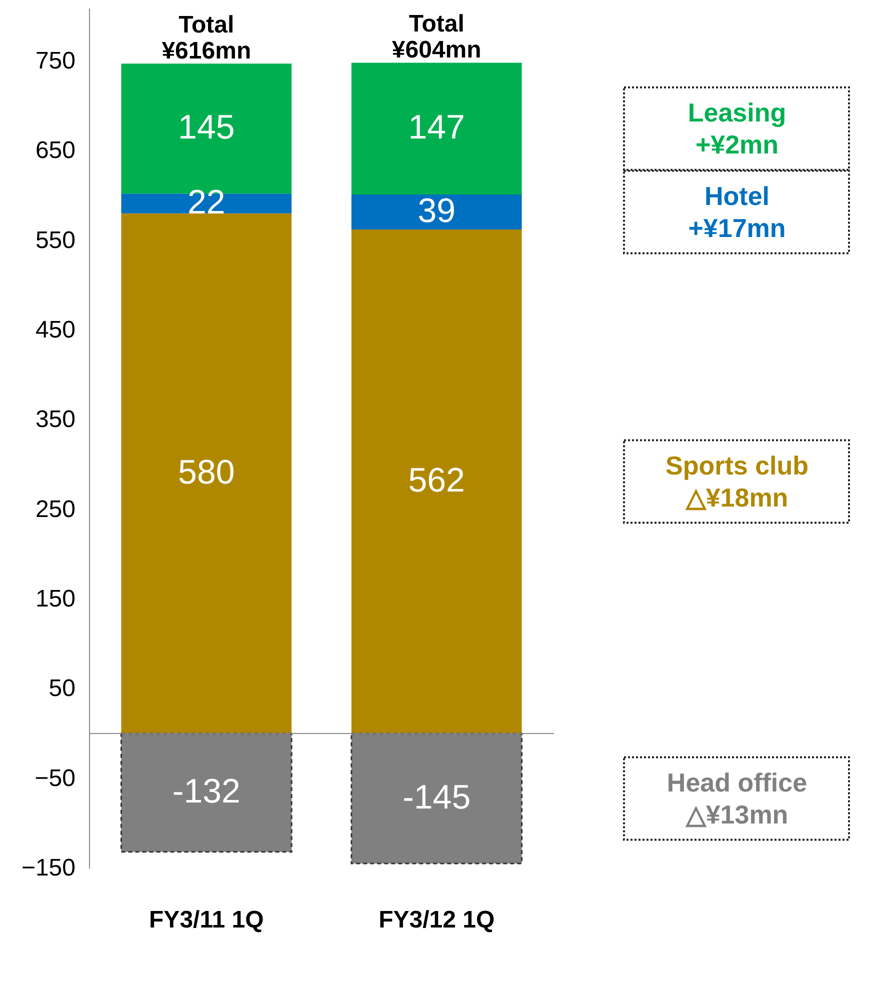  I want to click on data-label: 580, so click(206, 472).